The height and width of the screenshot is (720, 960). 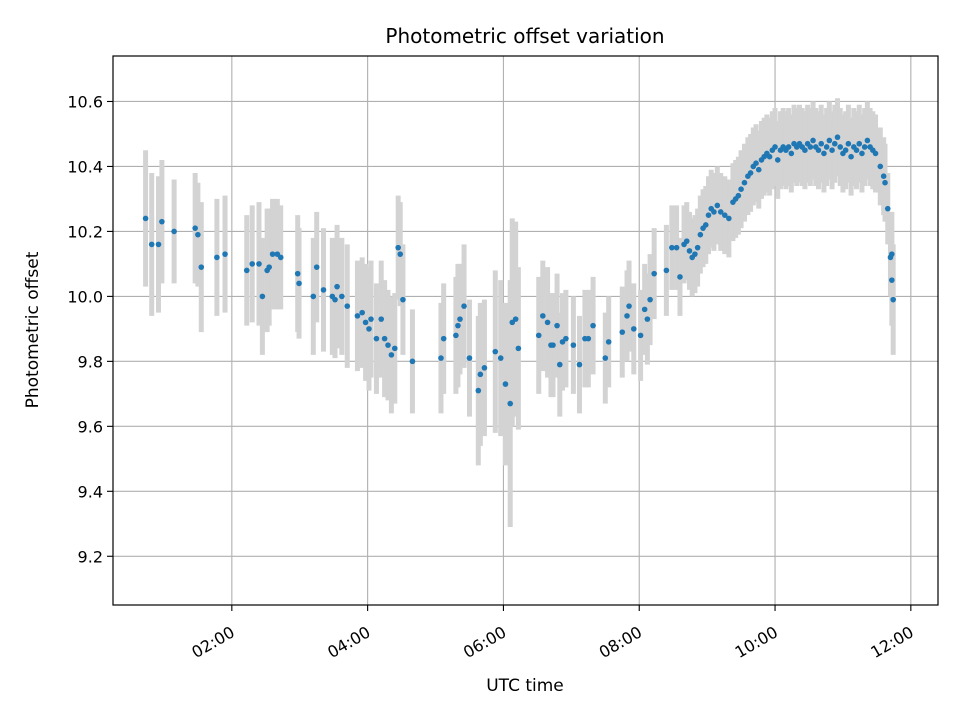 What do you see at coordinates (524, 36) in the screenshot?
I see `chart-title: Photometric offset variation` at bounding box center [524, 36].